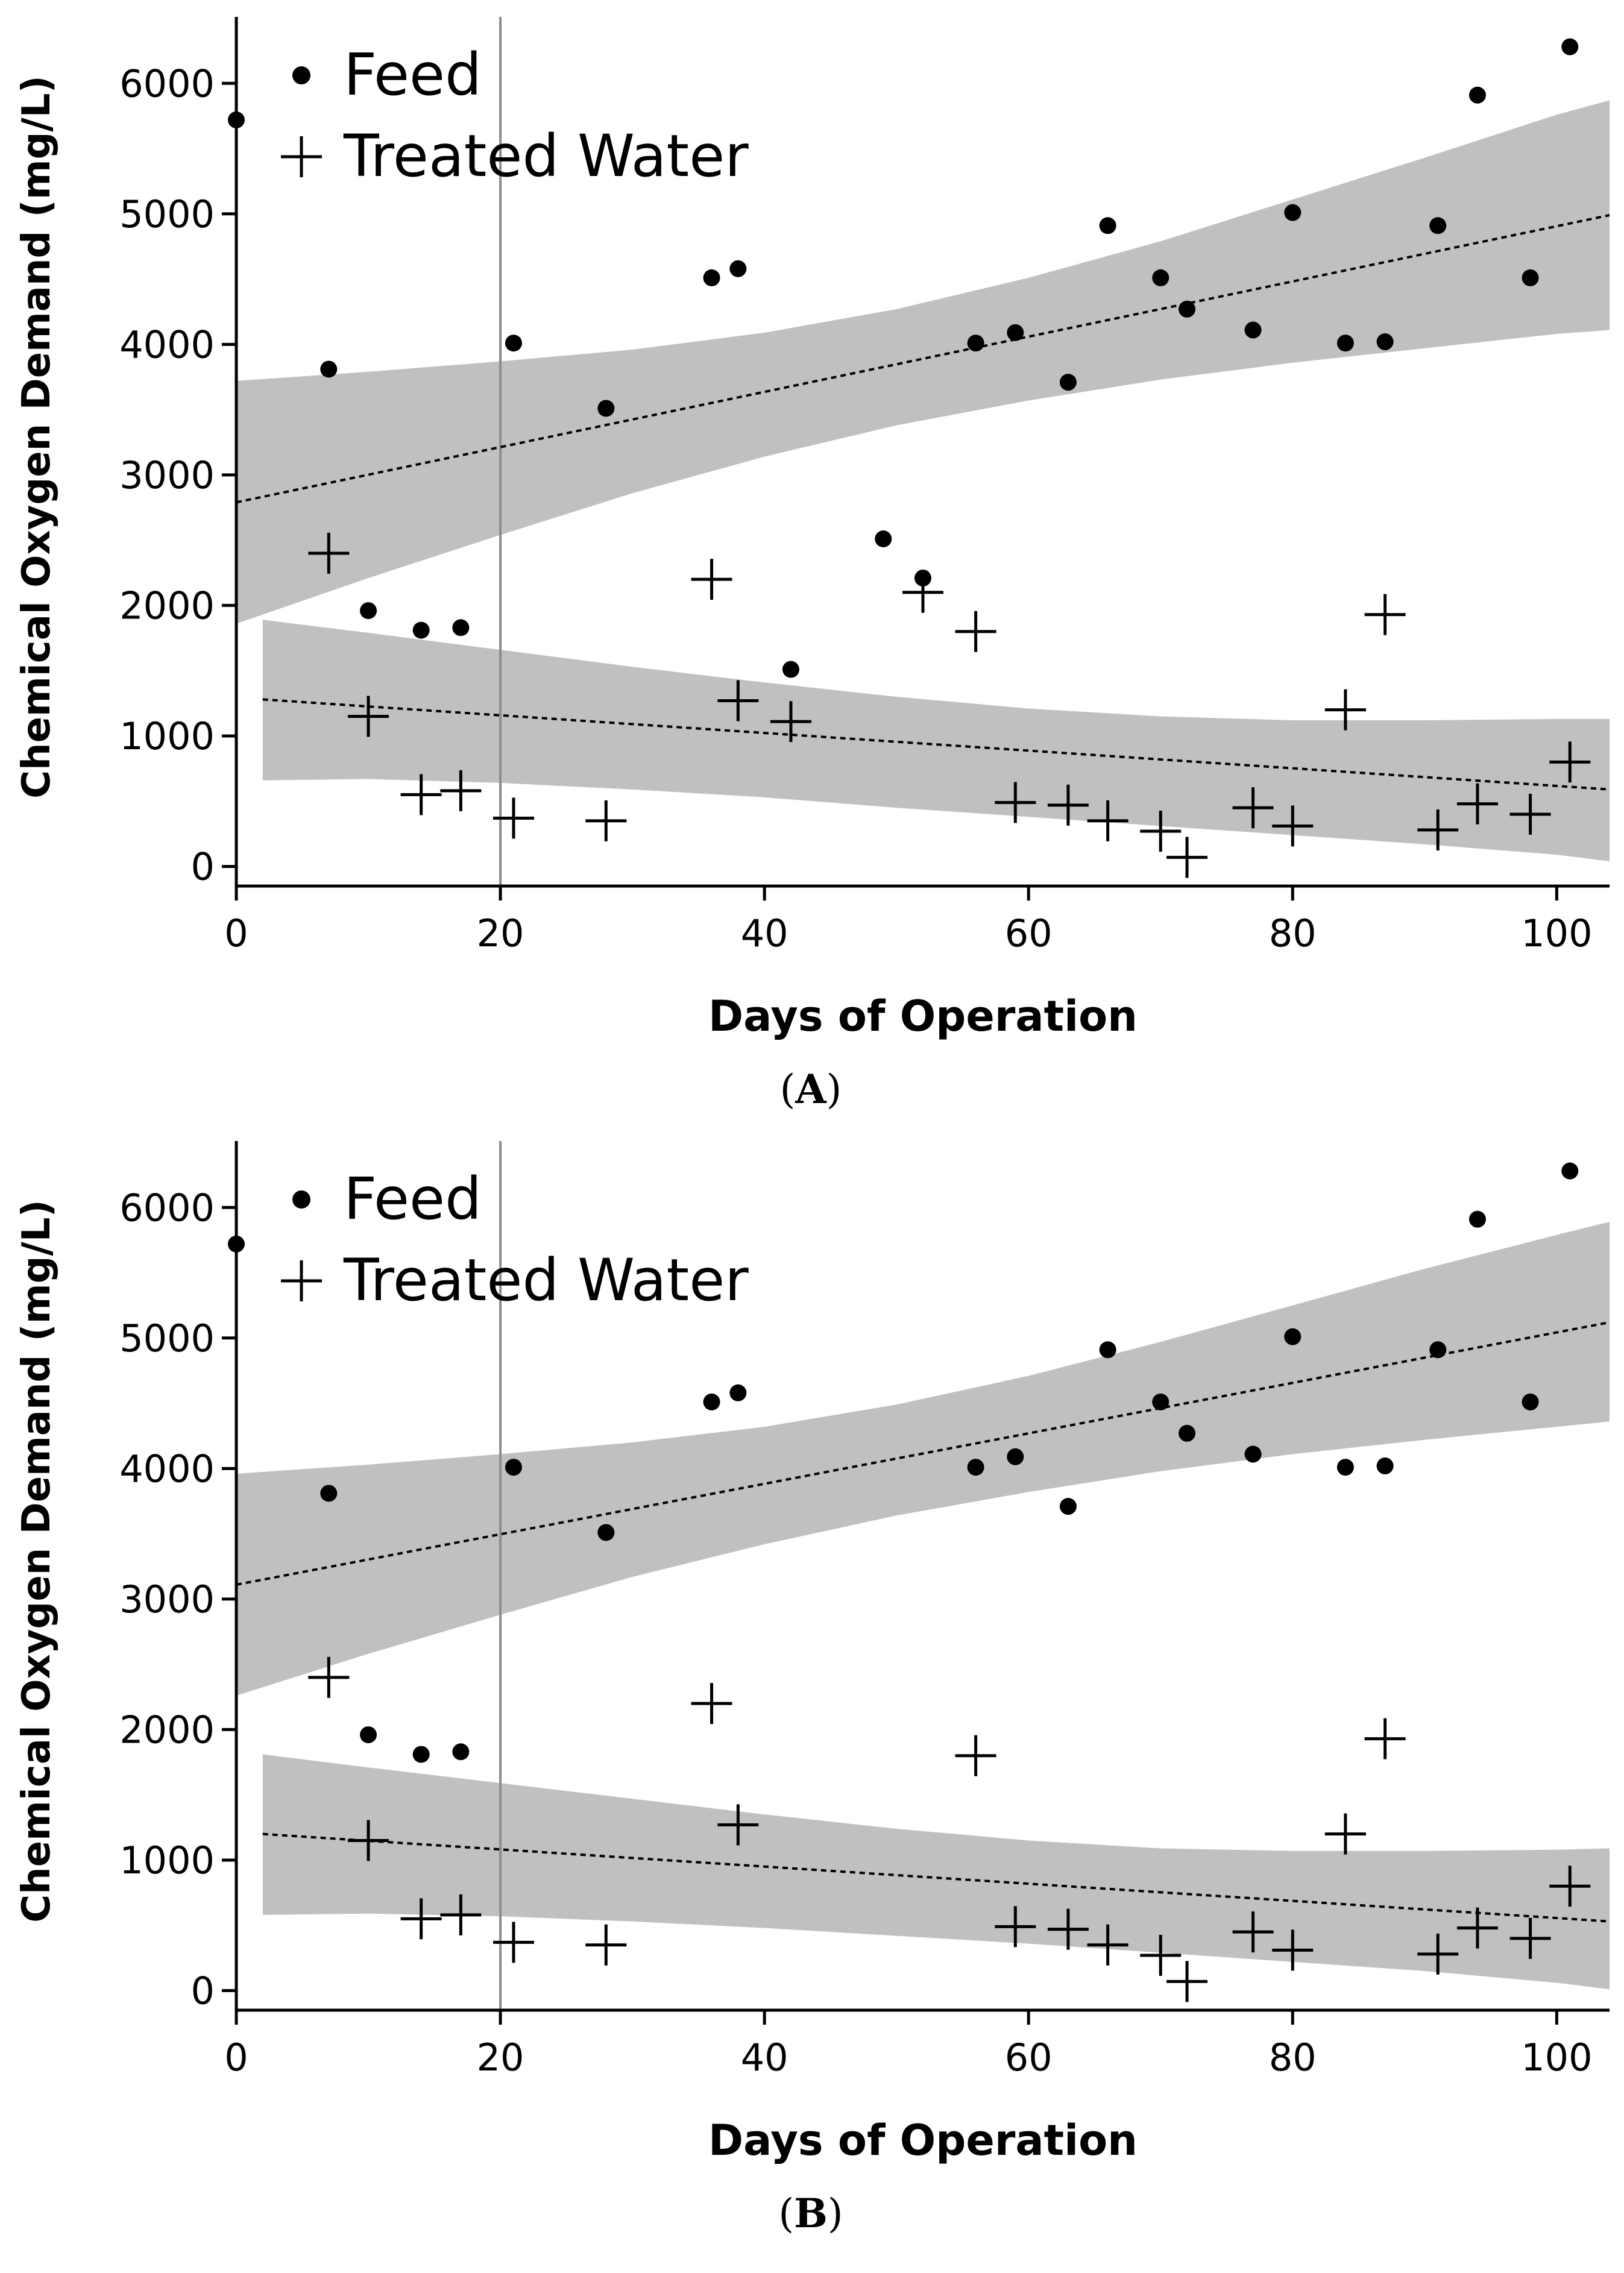  Describe the element at coordinates (765, 2058) in the screenshot. I see `chart-b-xtick-label-2: 40` at that location.